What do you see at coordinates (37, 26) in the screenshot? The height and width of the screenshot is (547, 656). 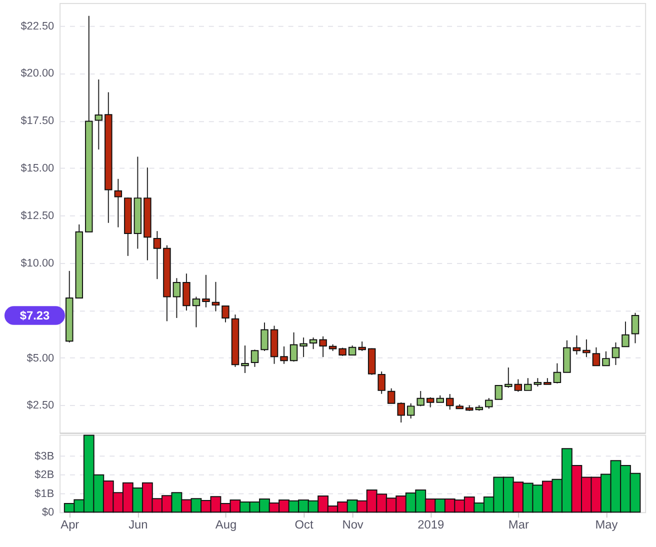 I see `y-tick-label: $22.50` at bounding box center [37, 26].